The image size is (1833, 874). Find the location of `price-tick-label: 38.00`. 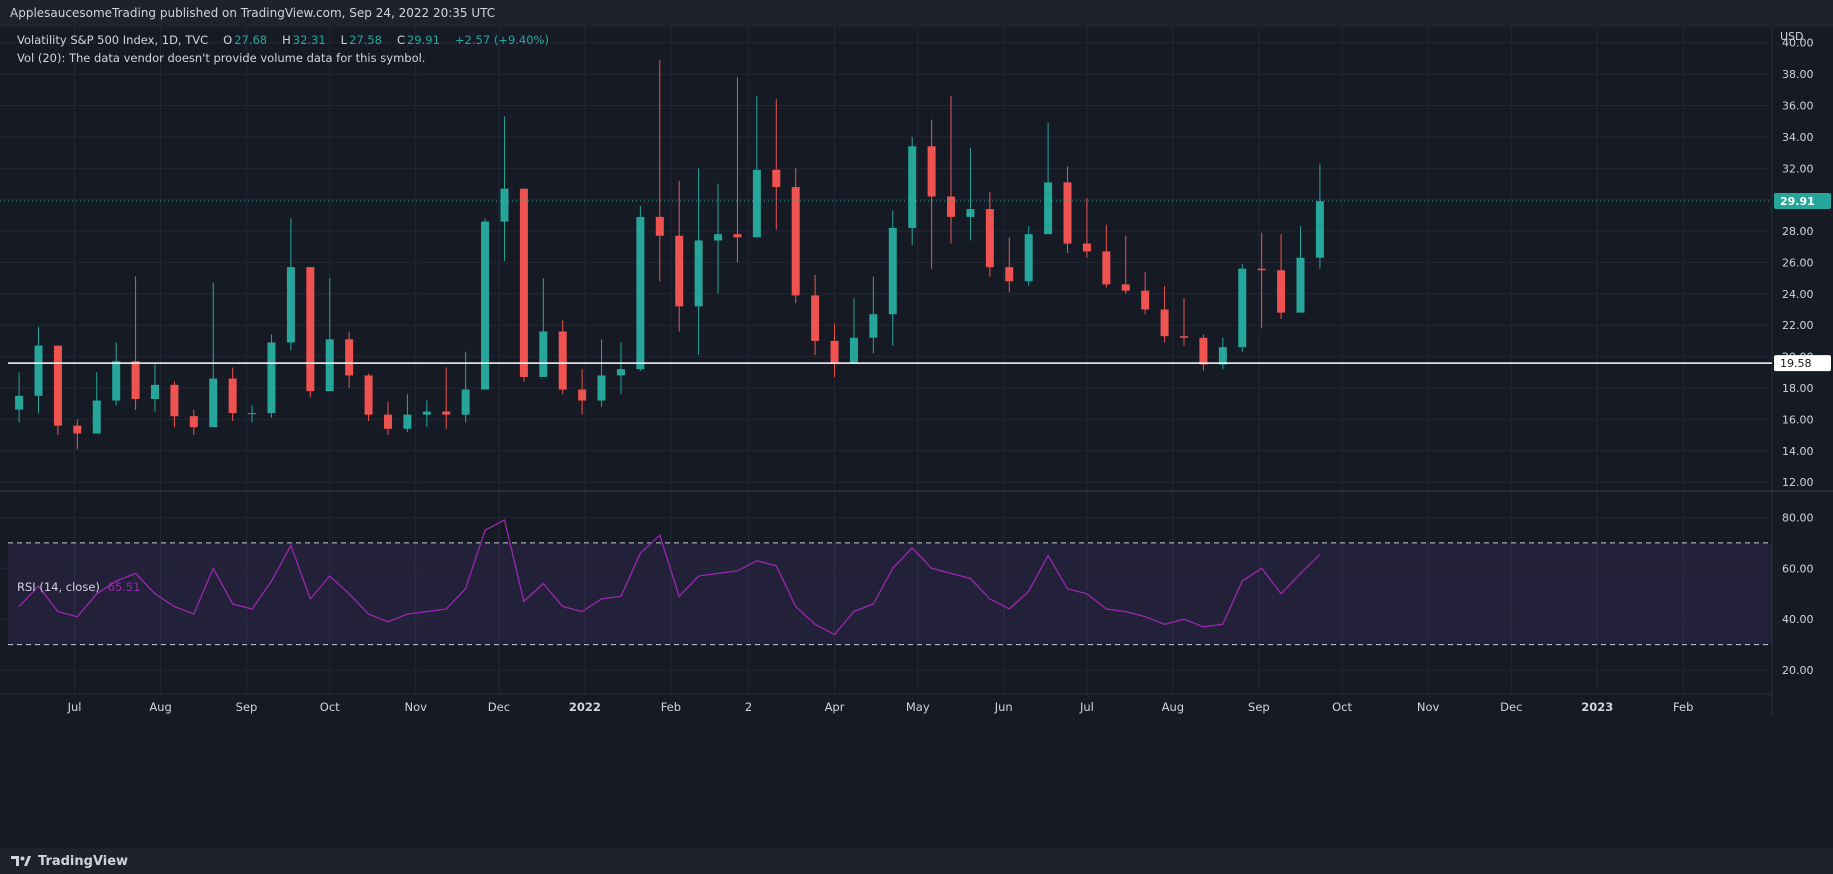

price-tick-label: 38.00 is located at coordinates (1798, 74).